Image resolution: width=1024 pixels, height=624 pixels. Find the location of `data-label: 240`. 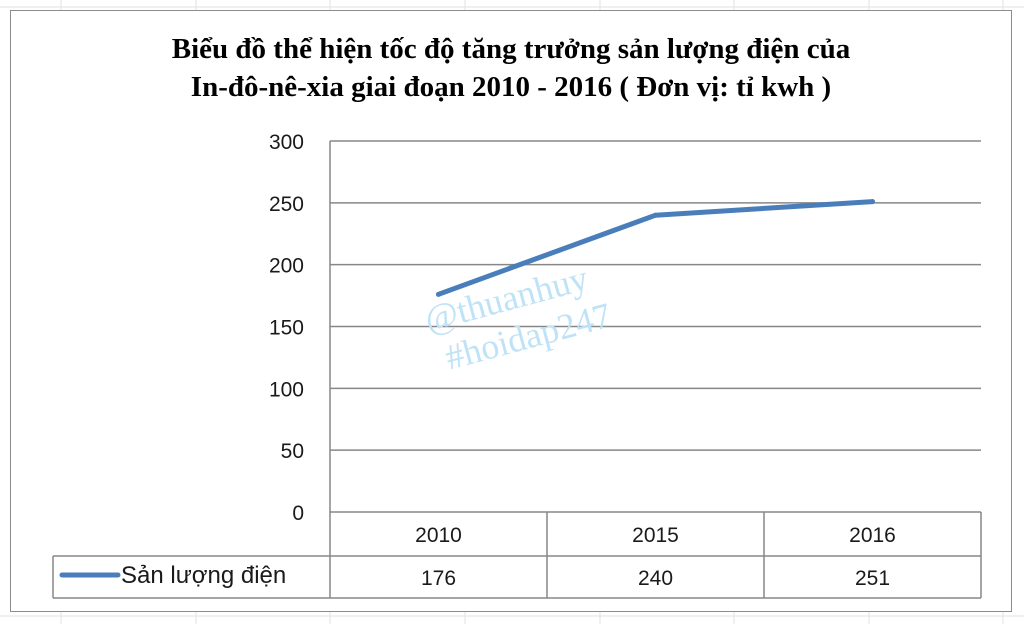

data-label: 240 is located at coordinates (655, 578).